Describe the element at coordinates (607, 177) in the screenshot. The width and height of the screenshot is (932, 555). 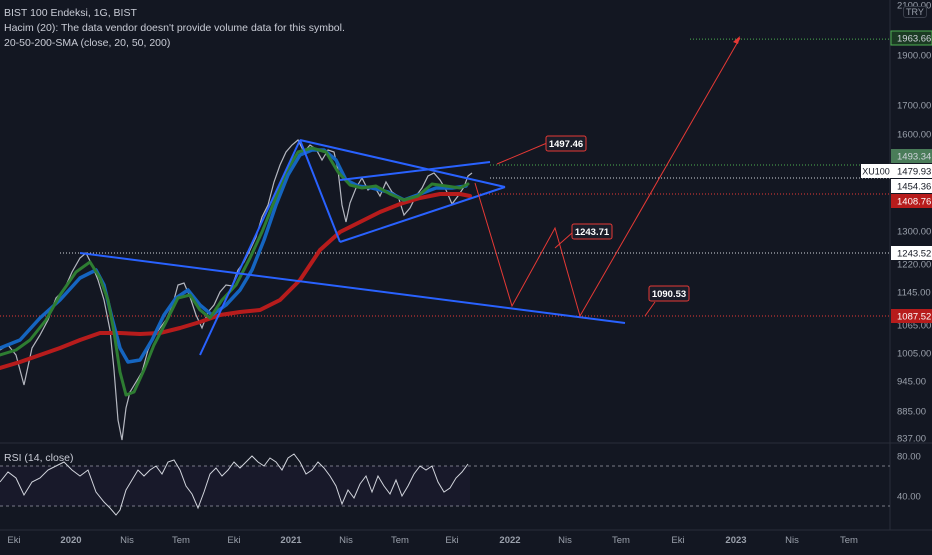
I see `projection-path` at that location.